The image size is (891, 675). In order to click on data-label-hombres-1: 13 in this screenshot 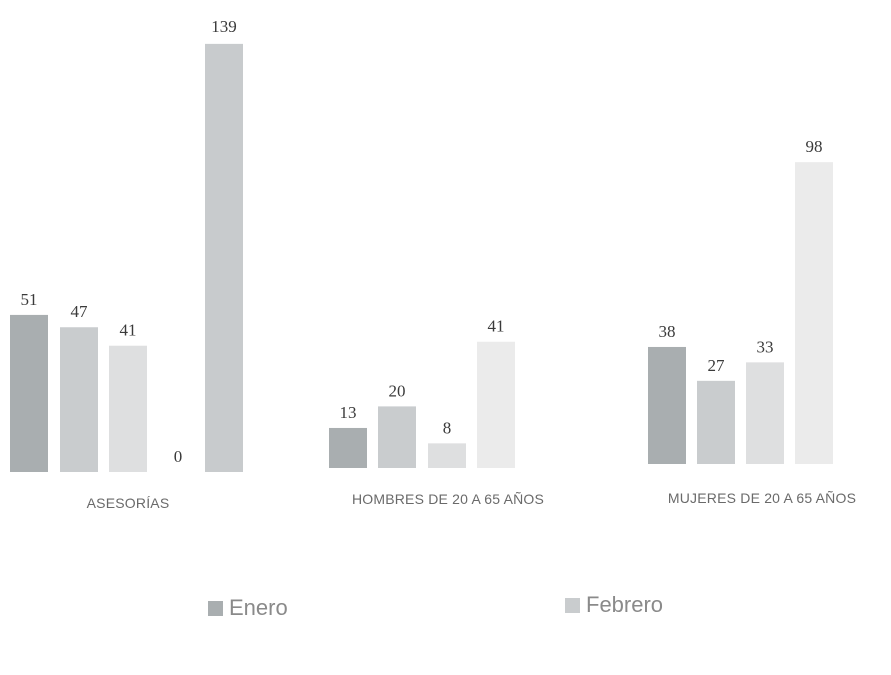, I will do `click(348, 412)`.